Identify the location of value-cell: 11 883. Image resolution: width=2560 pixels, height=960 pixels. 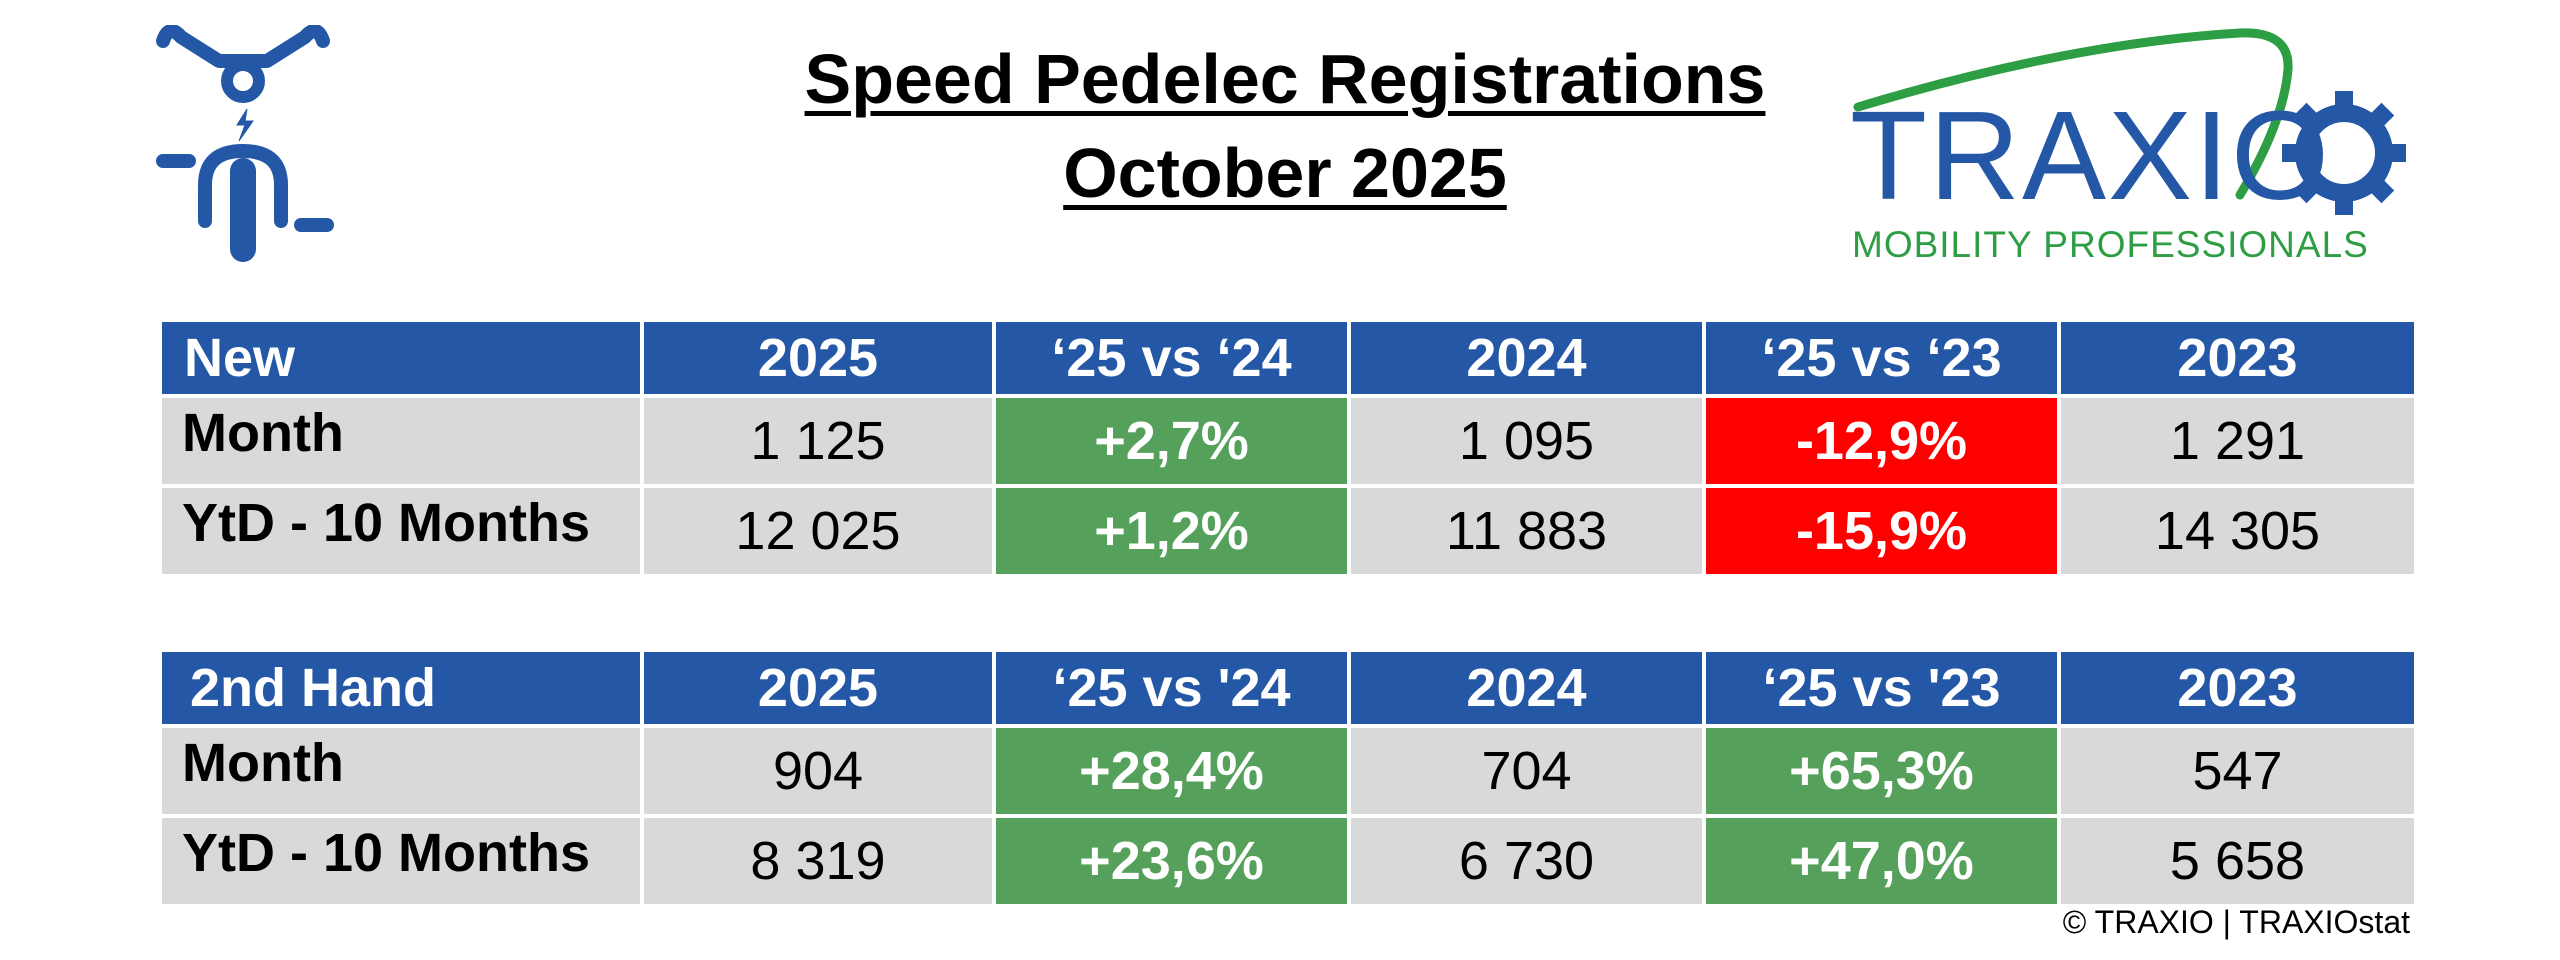
(1526, 531).